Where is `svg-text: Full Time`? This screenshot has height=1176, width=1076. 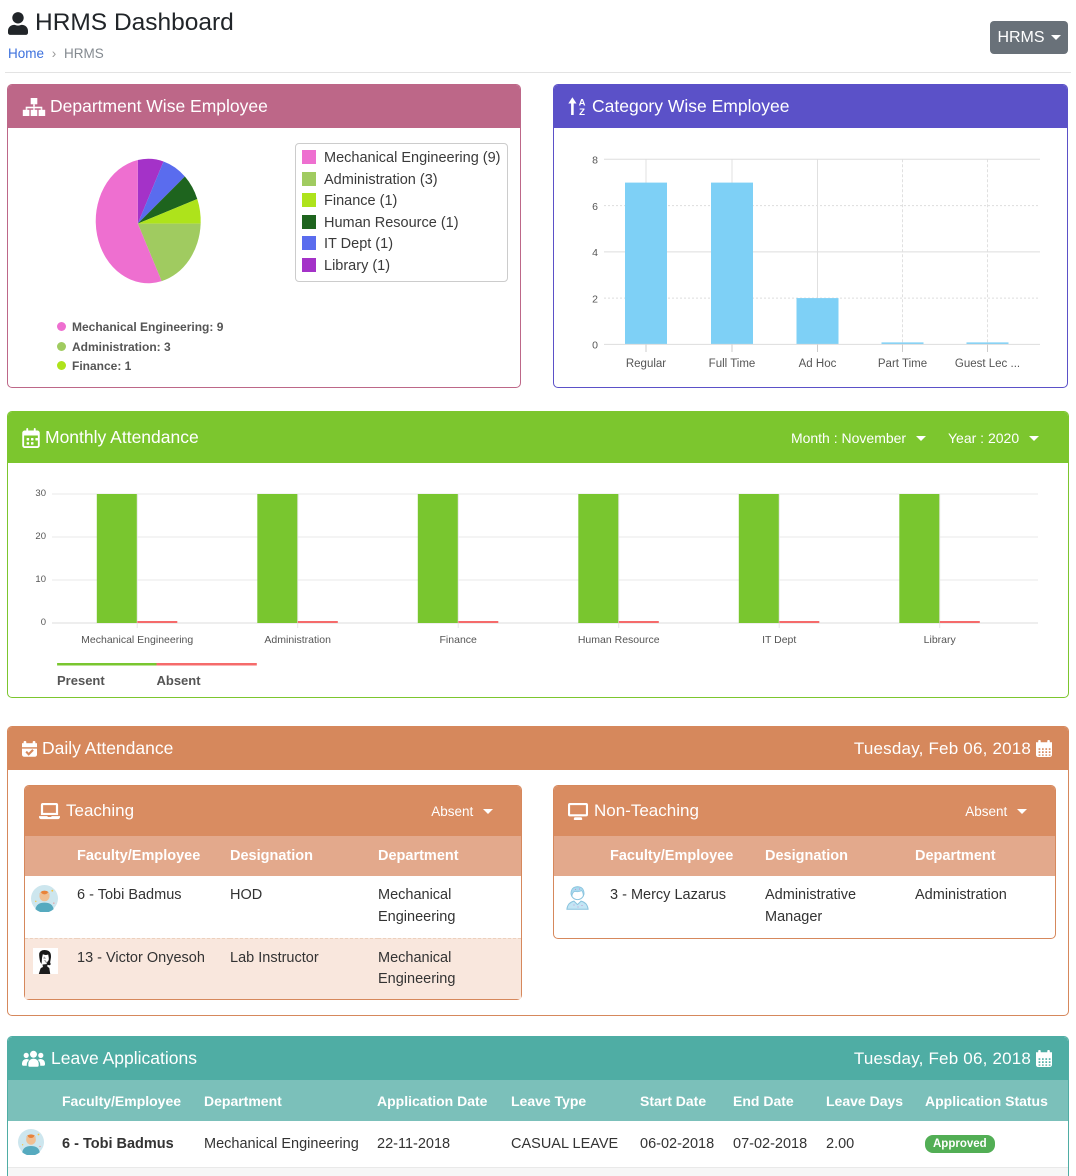 svg-text: Full Time is located at coordinates (732, 364).